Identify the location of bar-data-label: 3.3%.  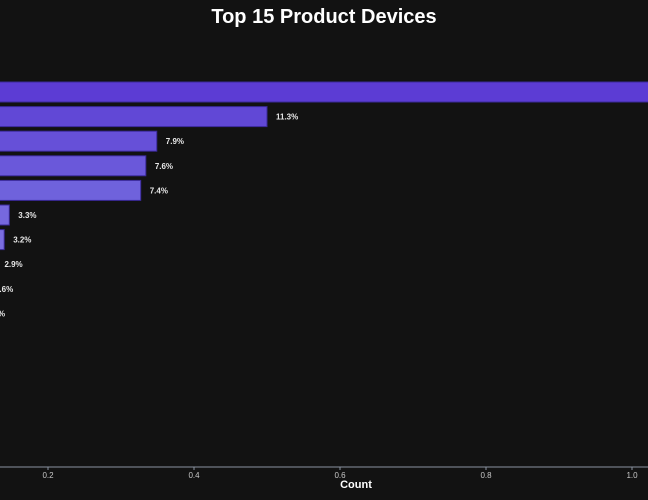
(27, 215).